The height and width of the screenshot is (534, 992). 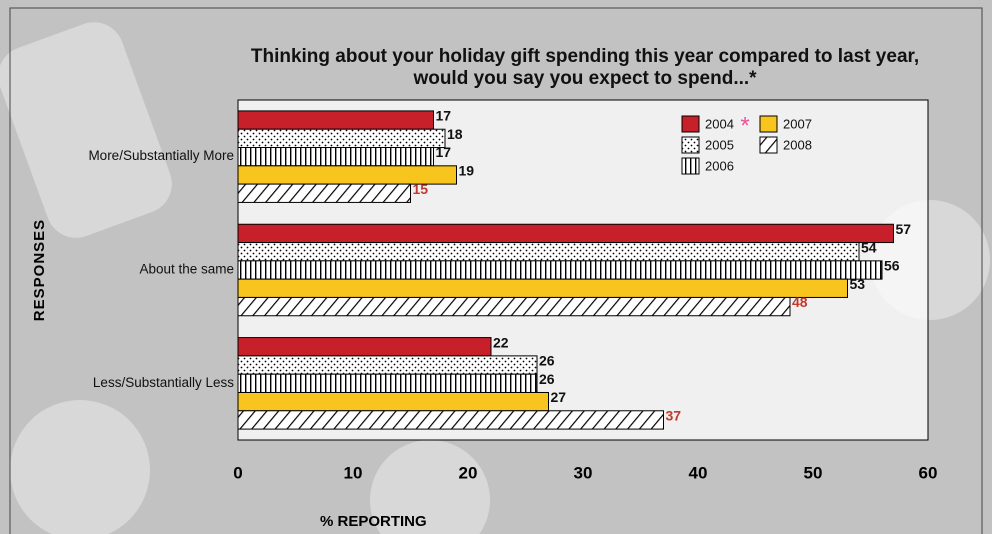 I want to click on value-label: 19, so click(x=467, y=171).